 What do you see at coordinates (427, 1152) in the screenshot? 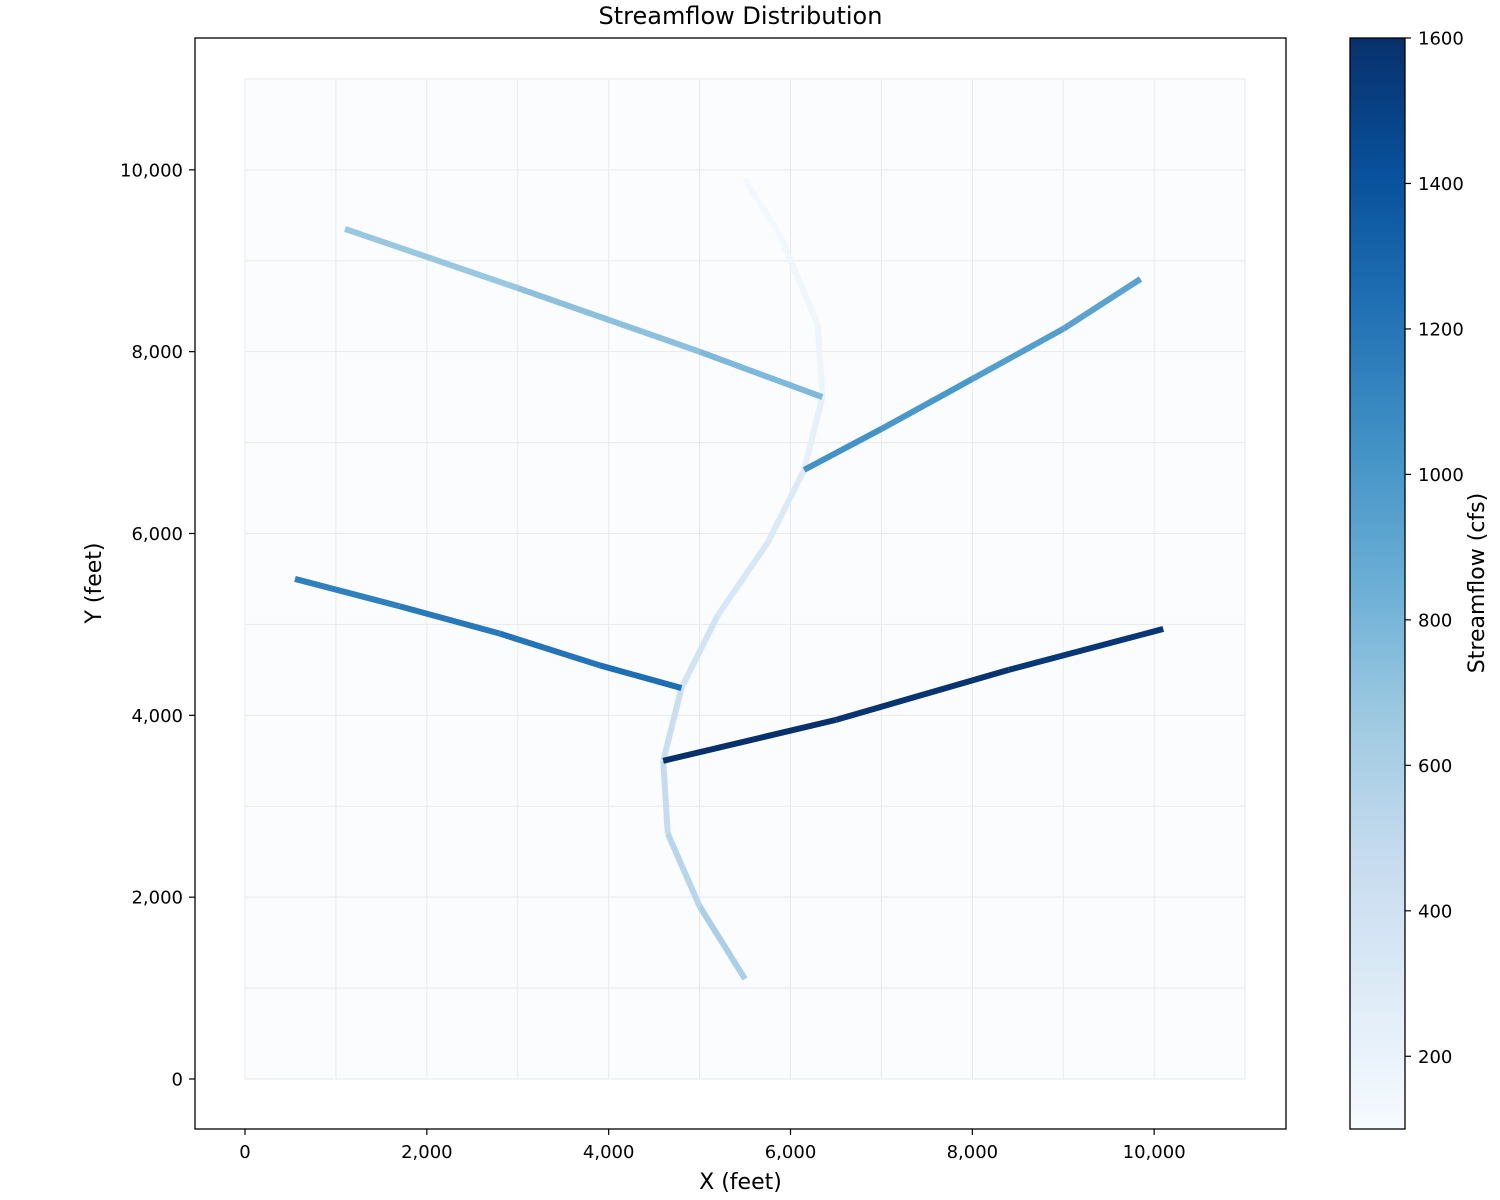
I see `x-tick-label: 2,000` at bounding box center [427, 1152].